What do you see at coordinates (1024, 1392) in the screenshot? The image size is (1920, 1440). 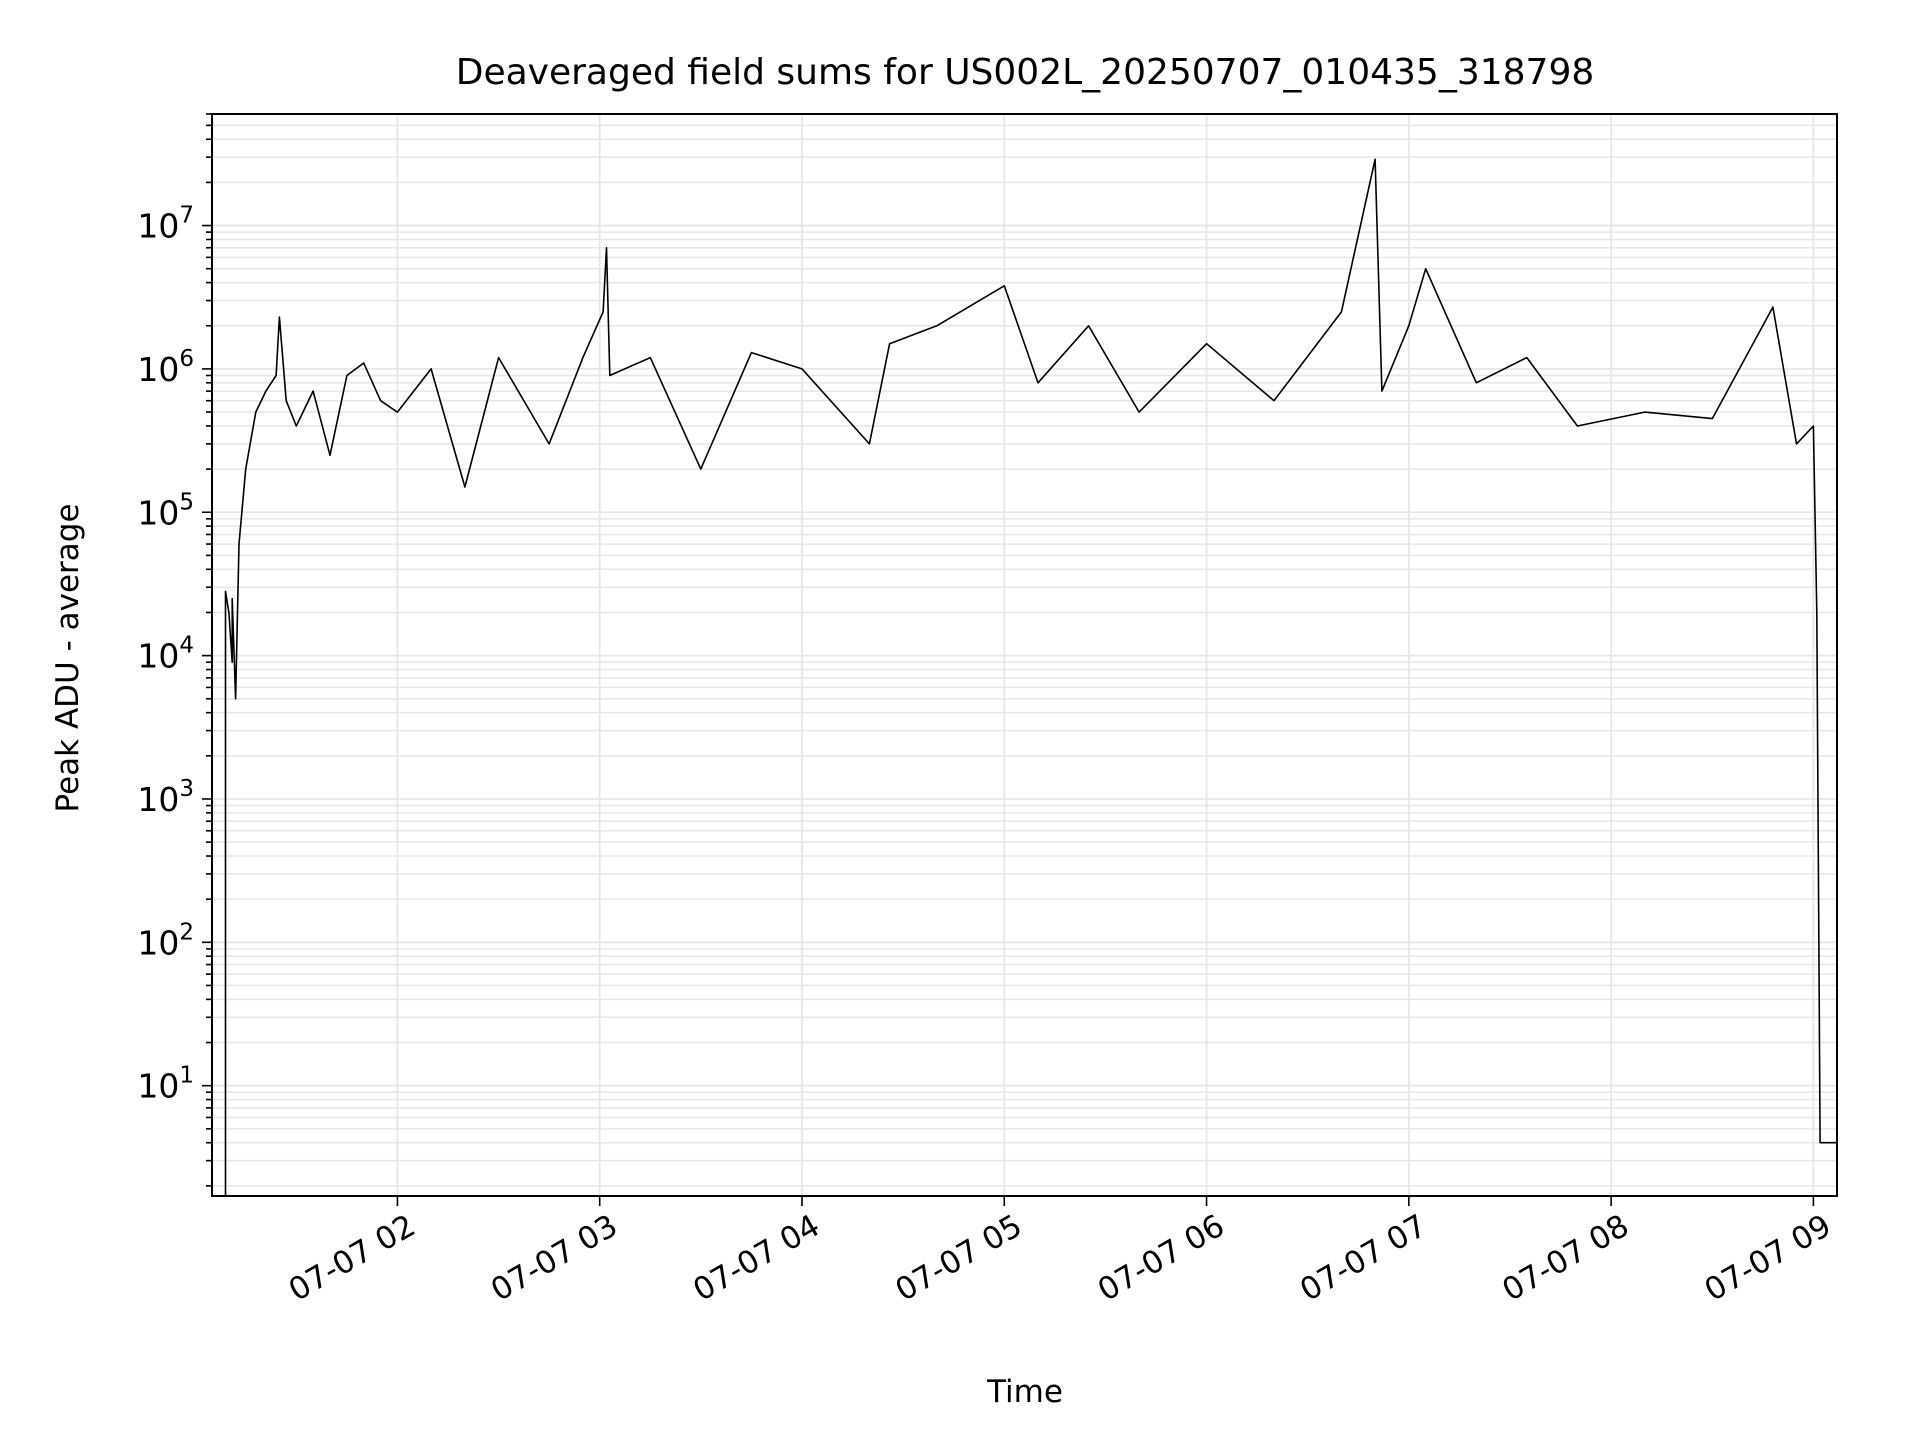 I see `x-axis-label: Time` at bounding box center [1024, 1392].